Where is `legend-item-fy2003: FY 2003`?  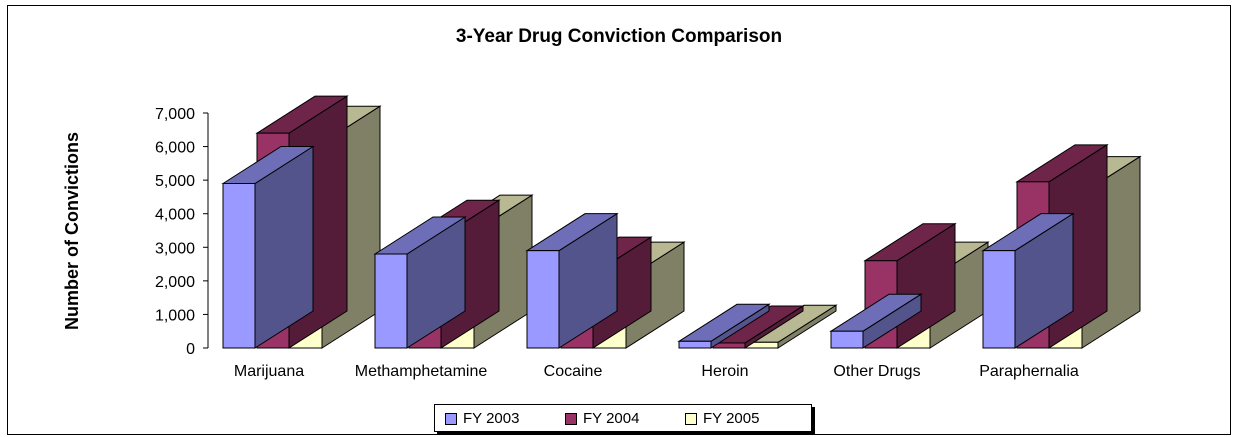 legend-item-fy2003: FY 2003 is located at coordinates (482, 418).